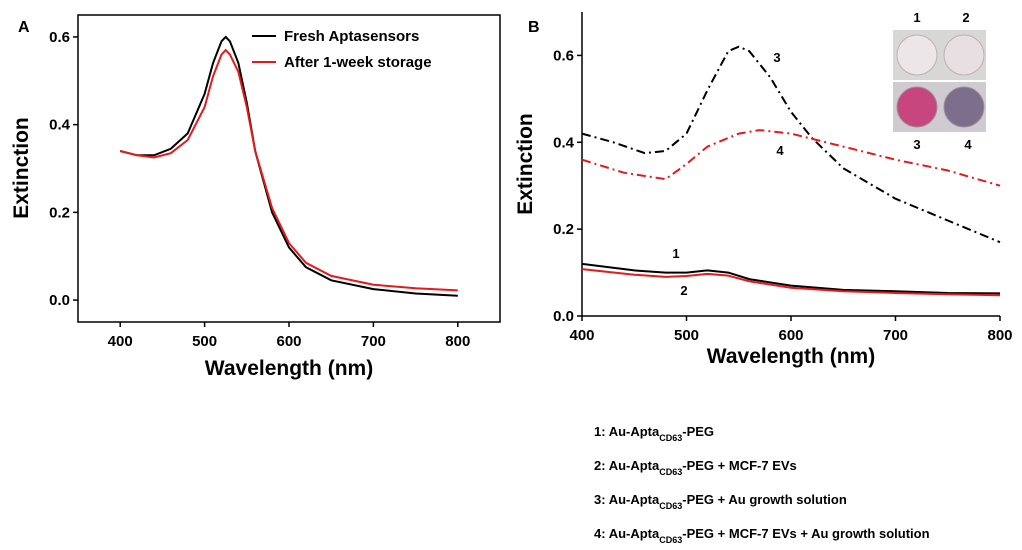  I want to click on inset-label: 1, so click(916, 17).